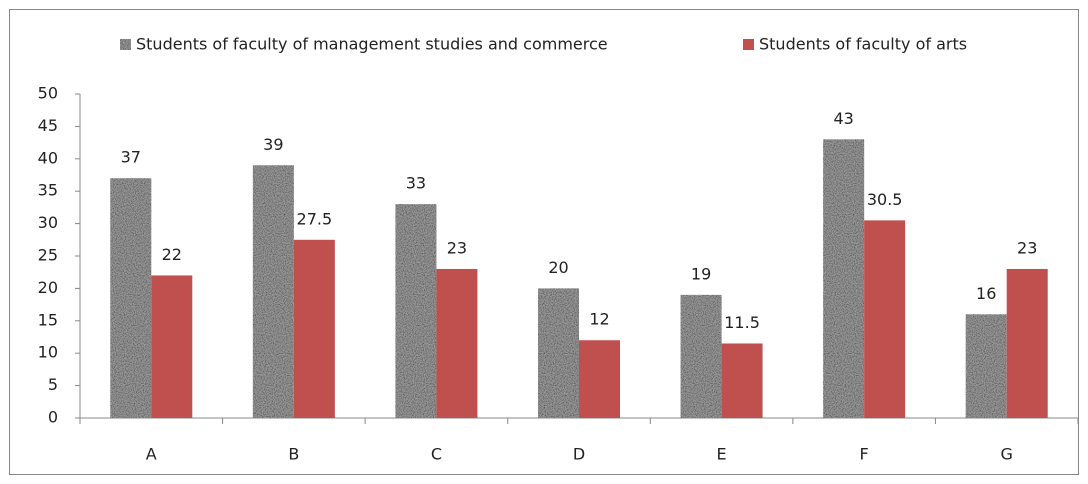 The image size is (1088, 484). What do you see at coordinates (742, 322) in the screenshot?
I see `value-label: 11.5` at bounding box center [742, 322].